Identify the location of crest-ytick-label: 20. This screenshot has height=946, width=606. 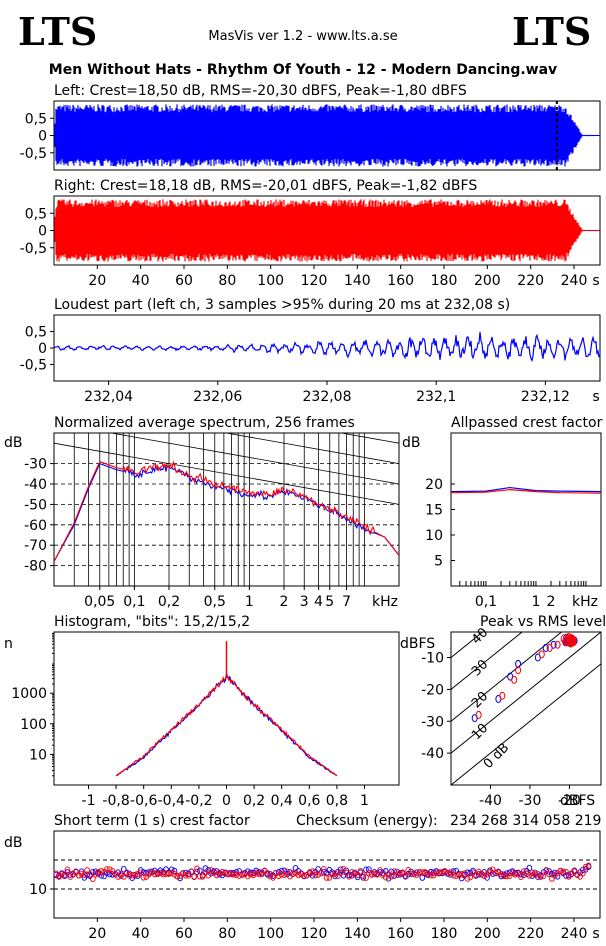
(434, 485).